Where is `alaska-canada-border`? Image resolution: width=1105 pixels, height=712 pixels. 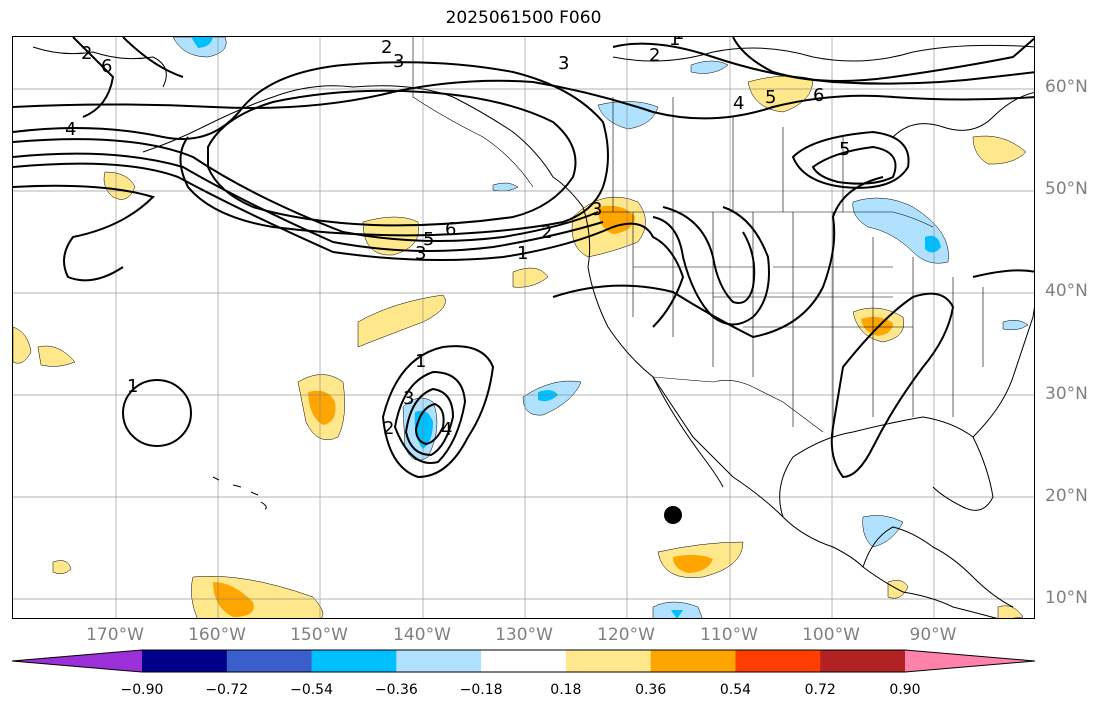 alaska-canada-border is located at coordinates (473, 112).